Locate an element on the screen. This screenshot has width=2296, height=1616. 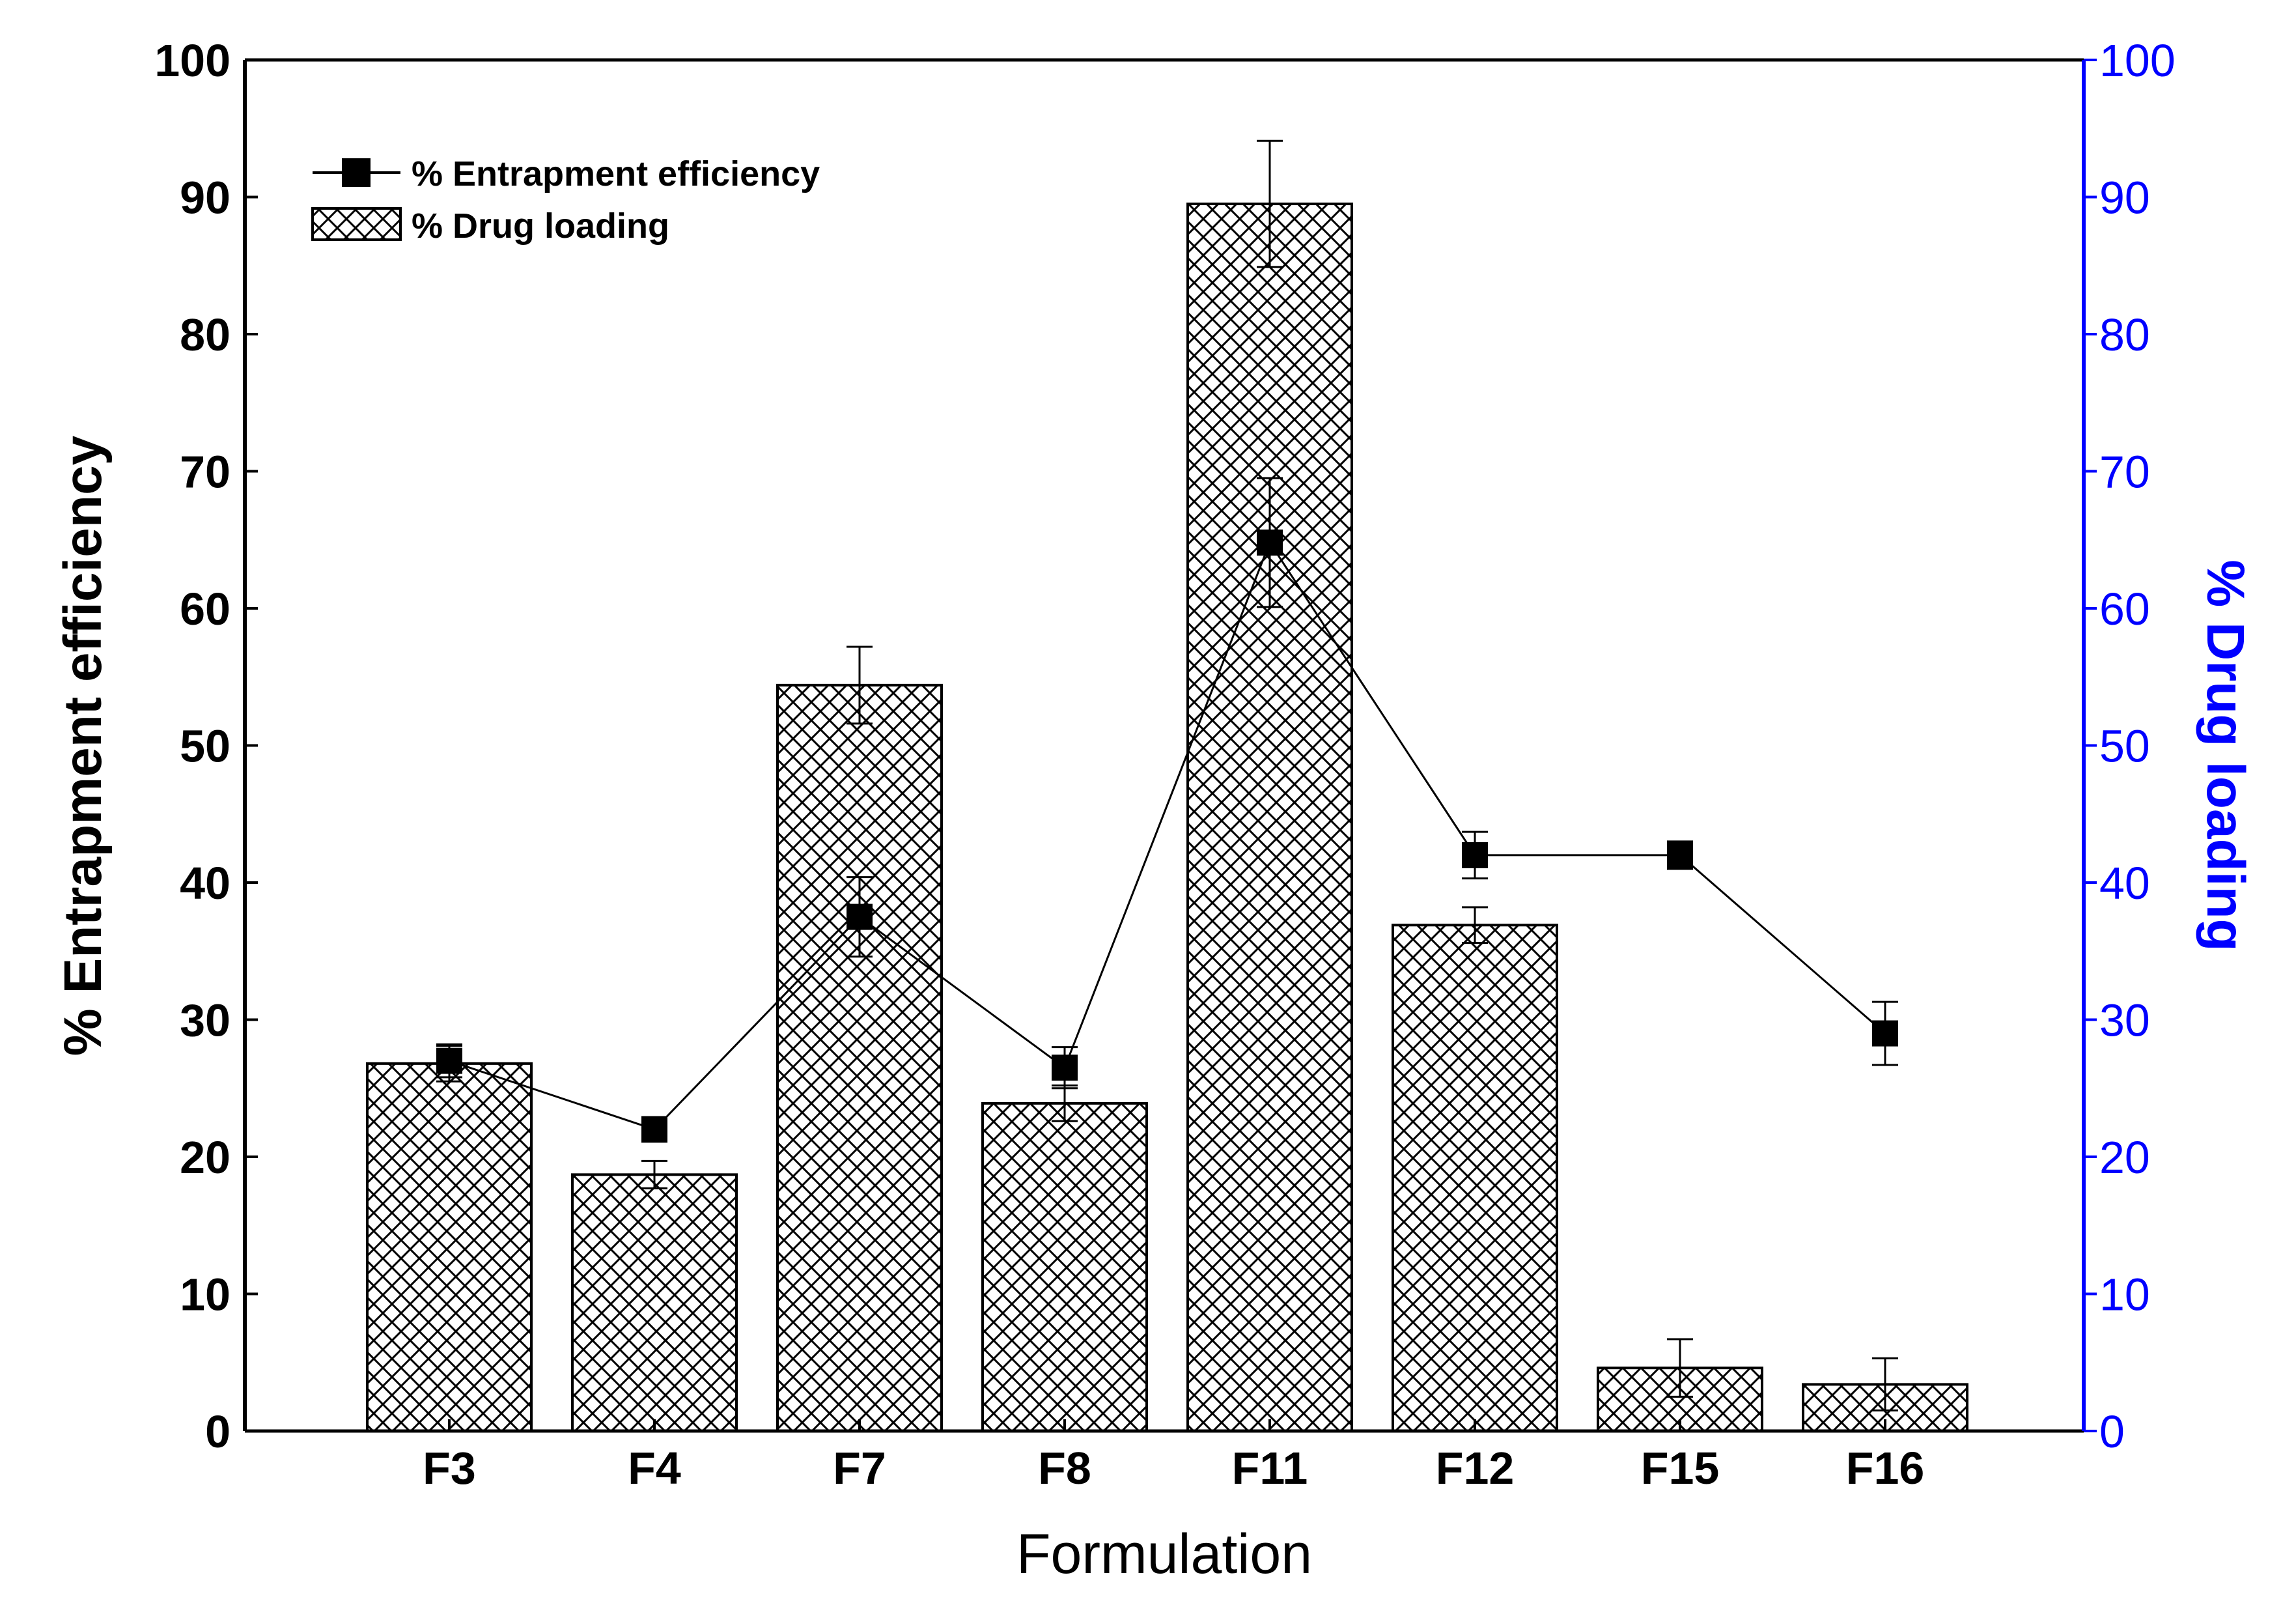
left-tick-label: 40 is located at coordinates (206, 884).